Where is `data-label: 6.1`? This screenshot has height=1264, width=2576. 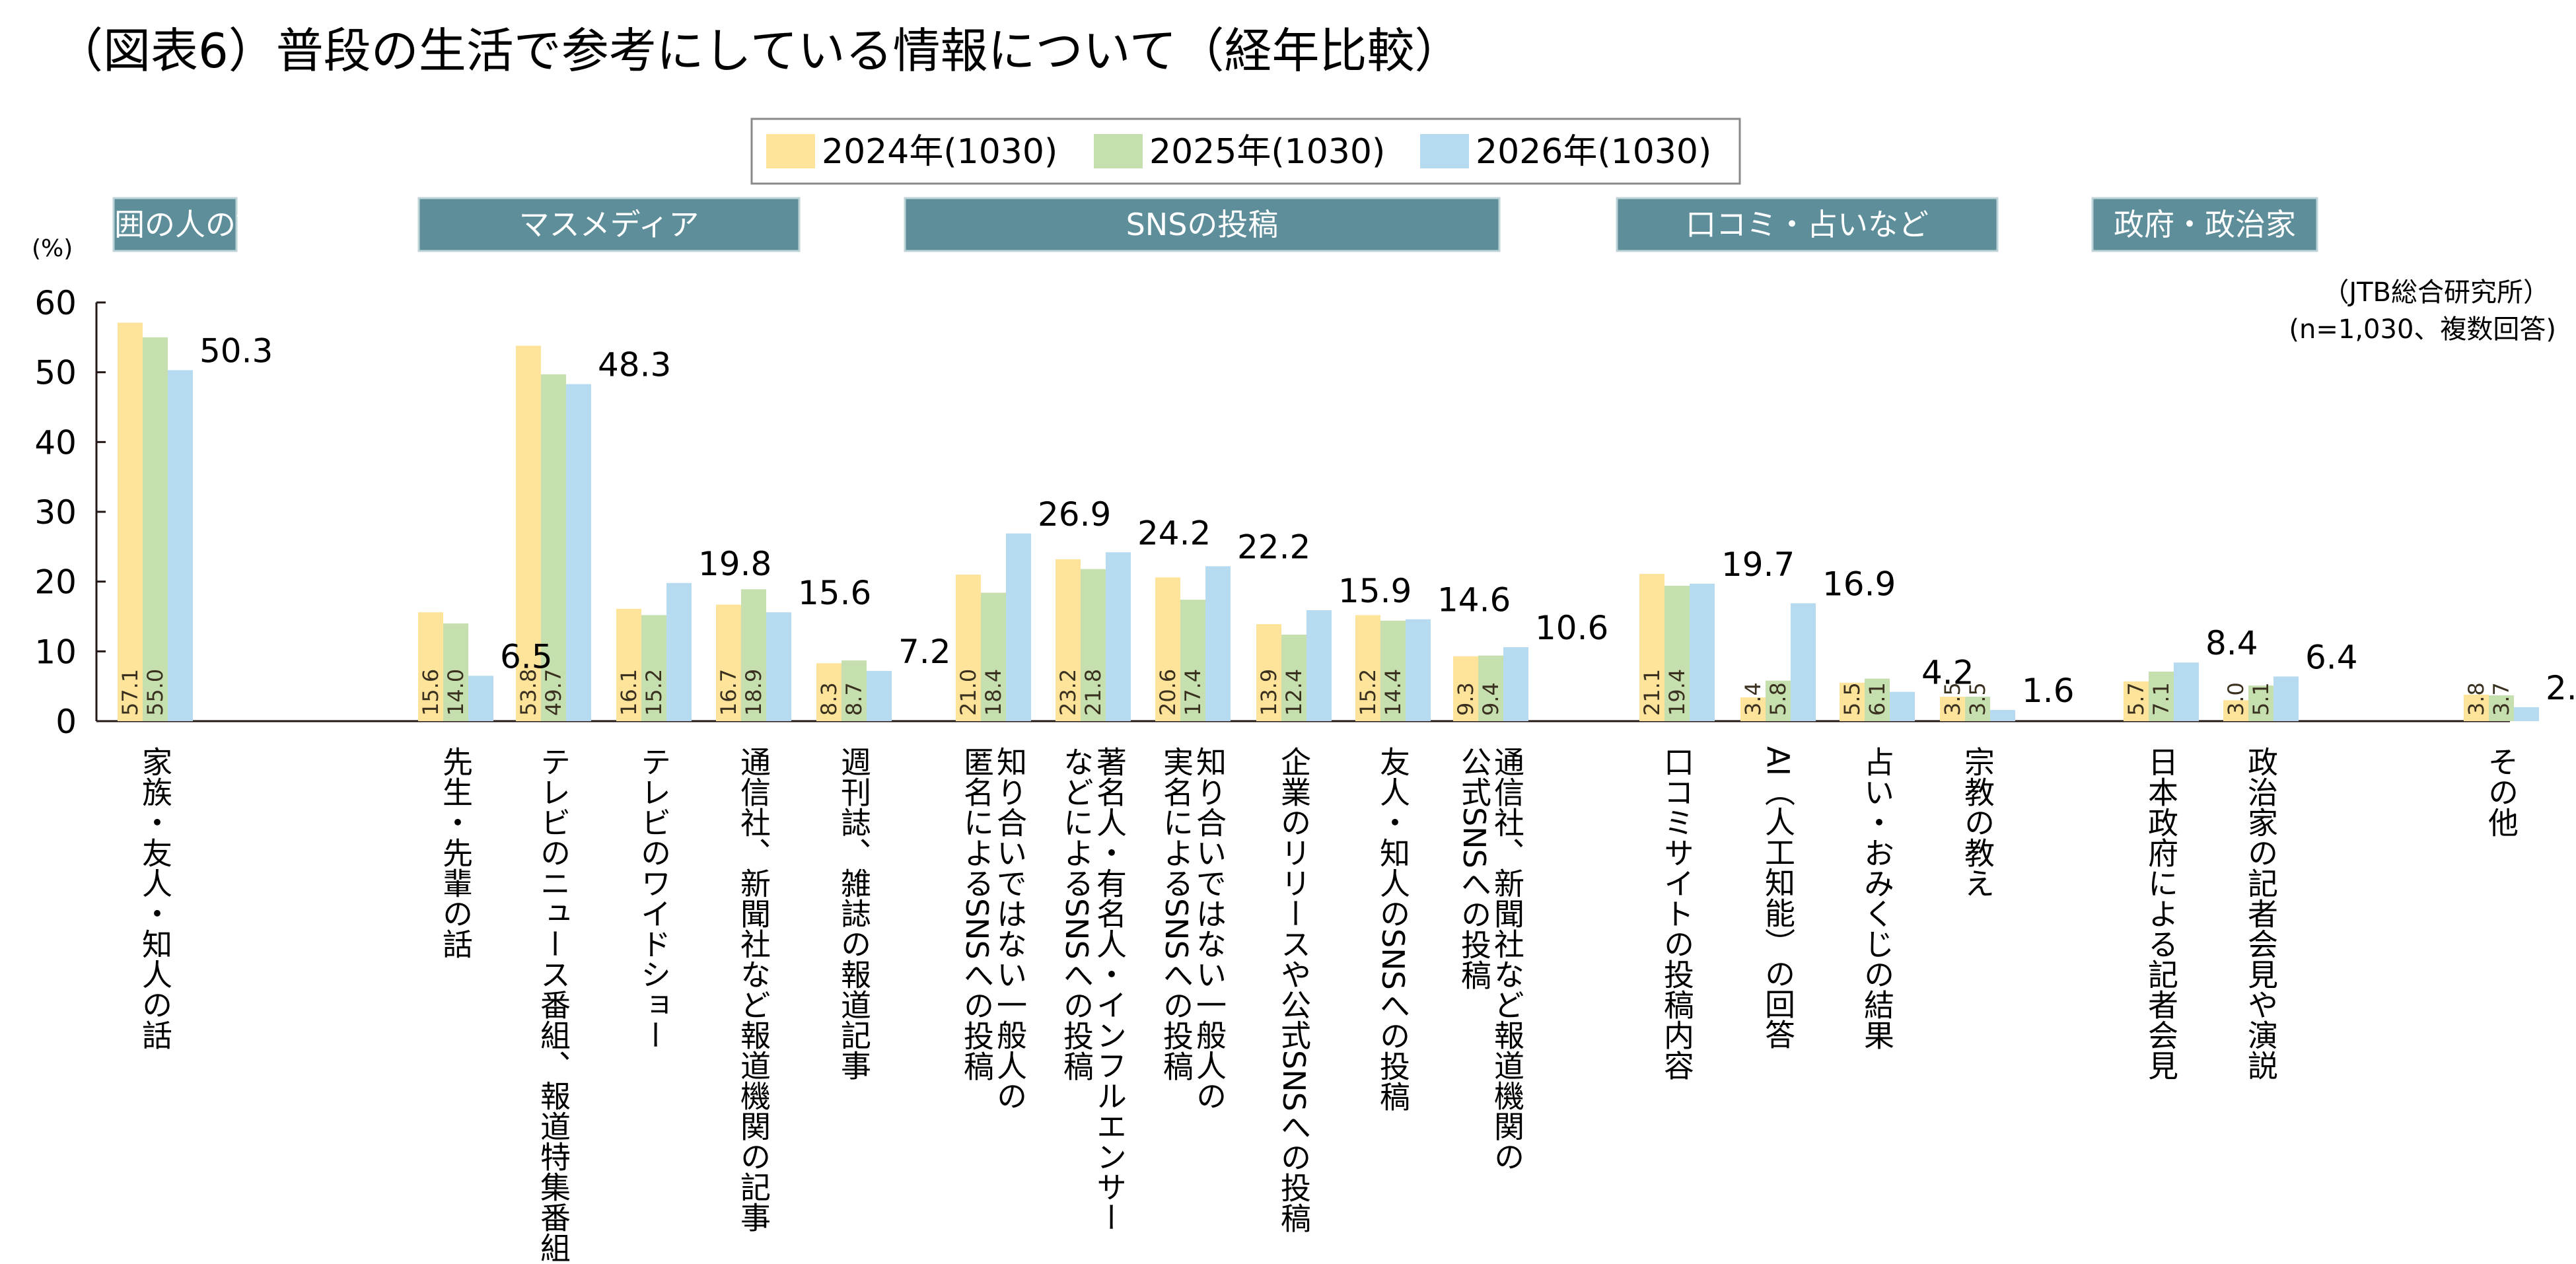
data-label: 6.1 is located at coordinates (1878, 699).